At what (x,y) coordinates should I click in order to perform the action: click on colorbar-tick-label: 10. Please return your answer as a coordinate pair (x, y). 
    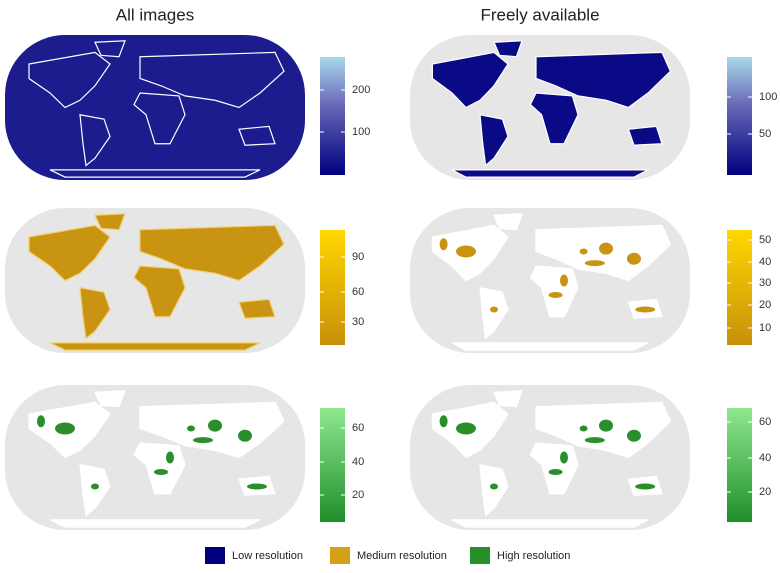
    Looking at the image, I should click on (765, 328).